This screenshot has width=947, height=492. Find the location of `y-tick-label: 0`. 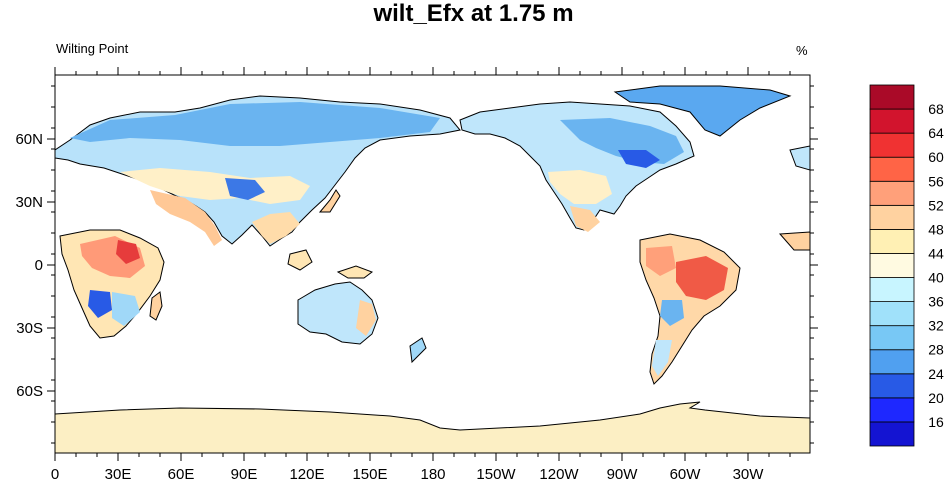

y-tick-label: 0 is located at coordinates (39, 265).